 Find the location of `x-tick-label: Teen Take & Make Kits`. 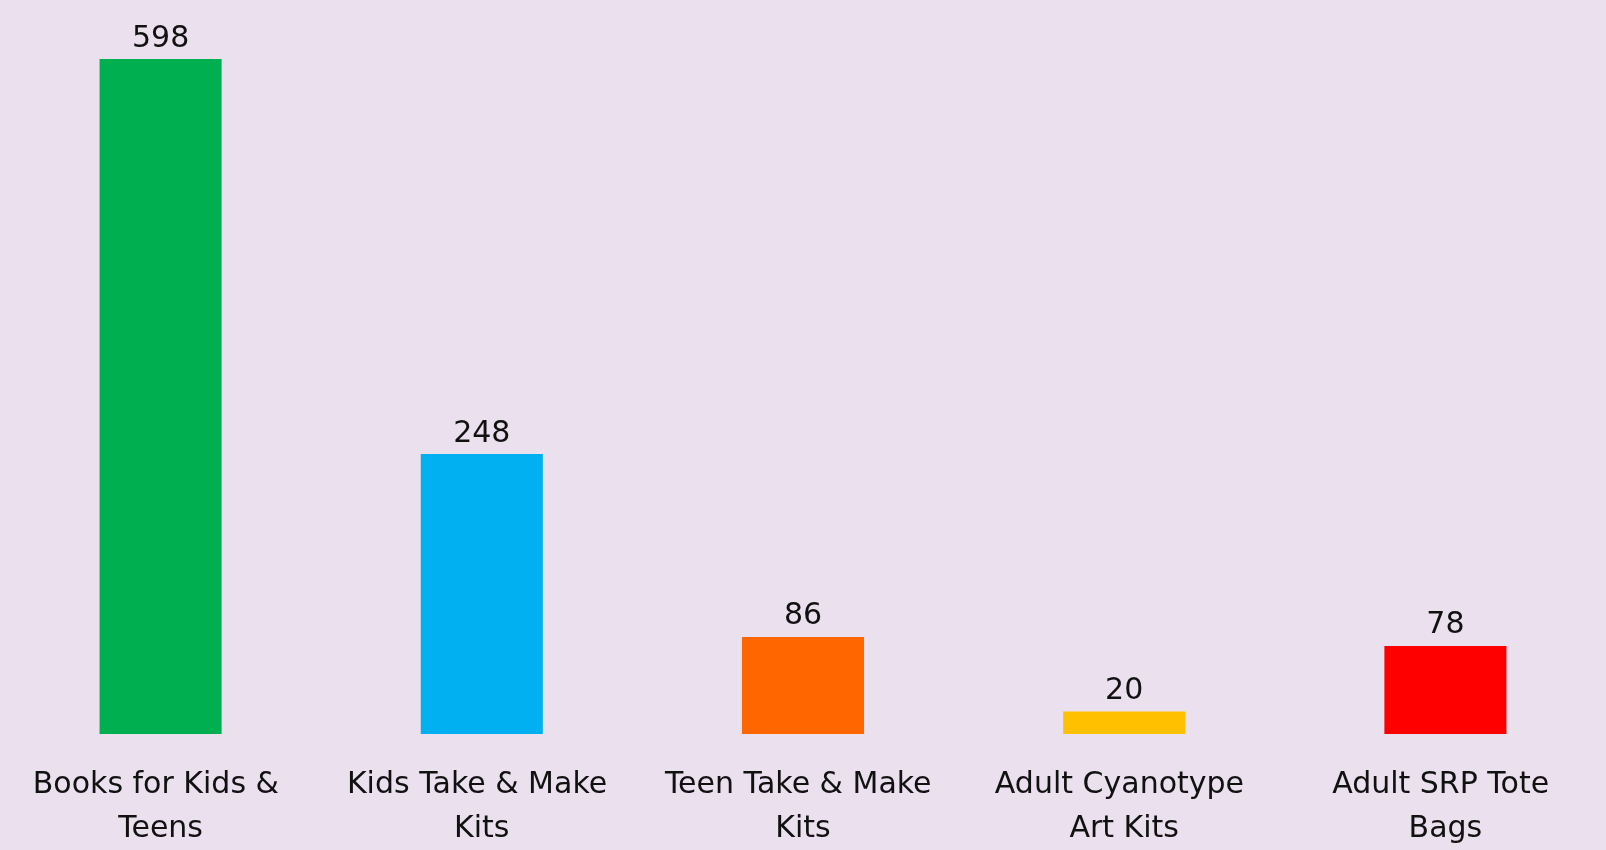

x-tick-label: Teen Take & Make Kits is located at coordinates (802, 804).